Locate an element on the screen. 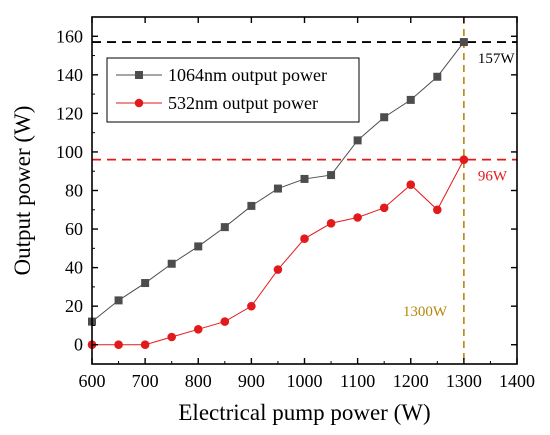  reference-label: 1300W is located at coordinates (425, 312).